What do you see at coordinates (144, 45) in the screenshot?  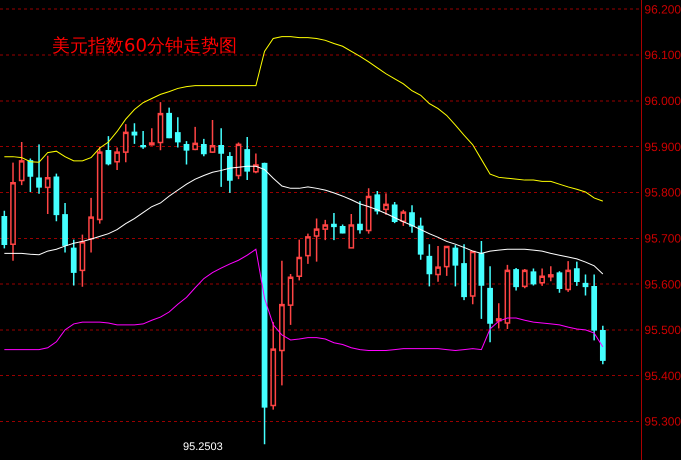 I see `text: 美元指数60分钟走势图` at bounding box center [144, 45].